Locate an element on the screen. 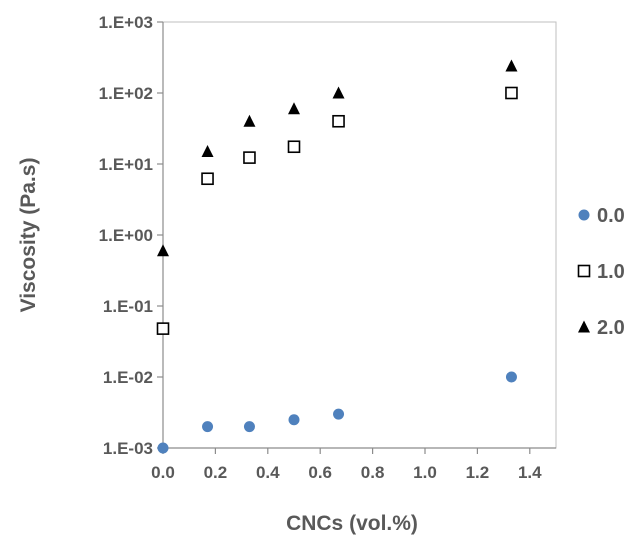 Image resolution: width=633 pixels, height=535 pixels. y-tick-label: 1.E+03 is located at coordinates (126, 22).